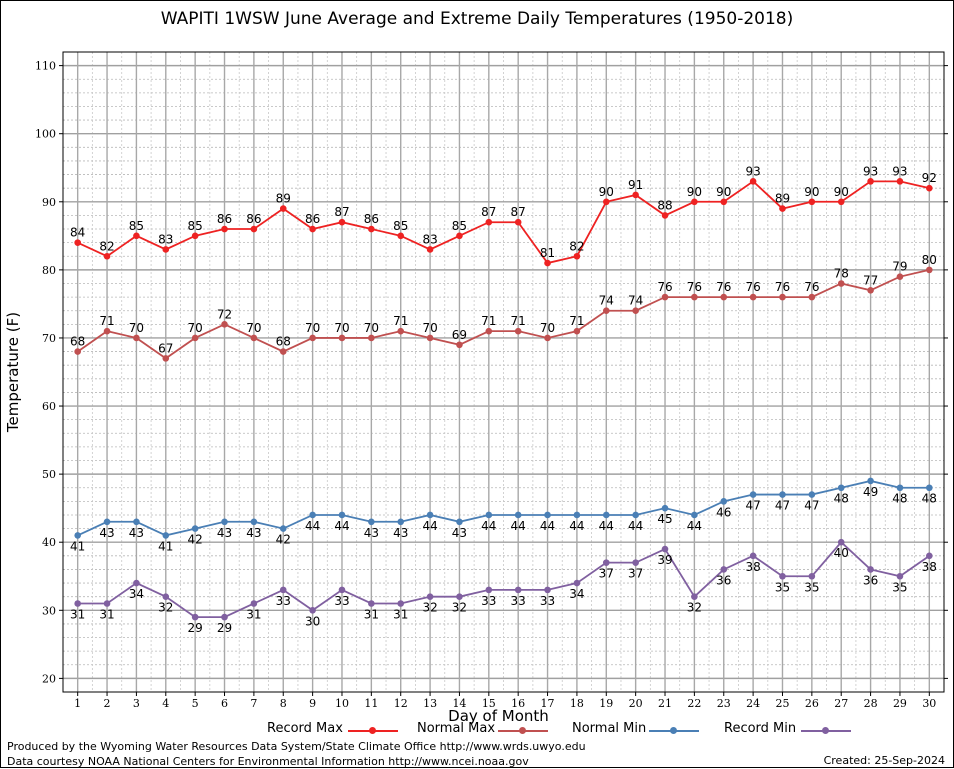 This screenshot has width=954, height=769. Describe the element at coordinates (899, 267) in the screenshot. I see `data-label: 79` at that location.